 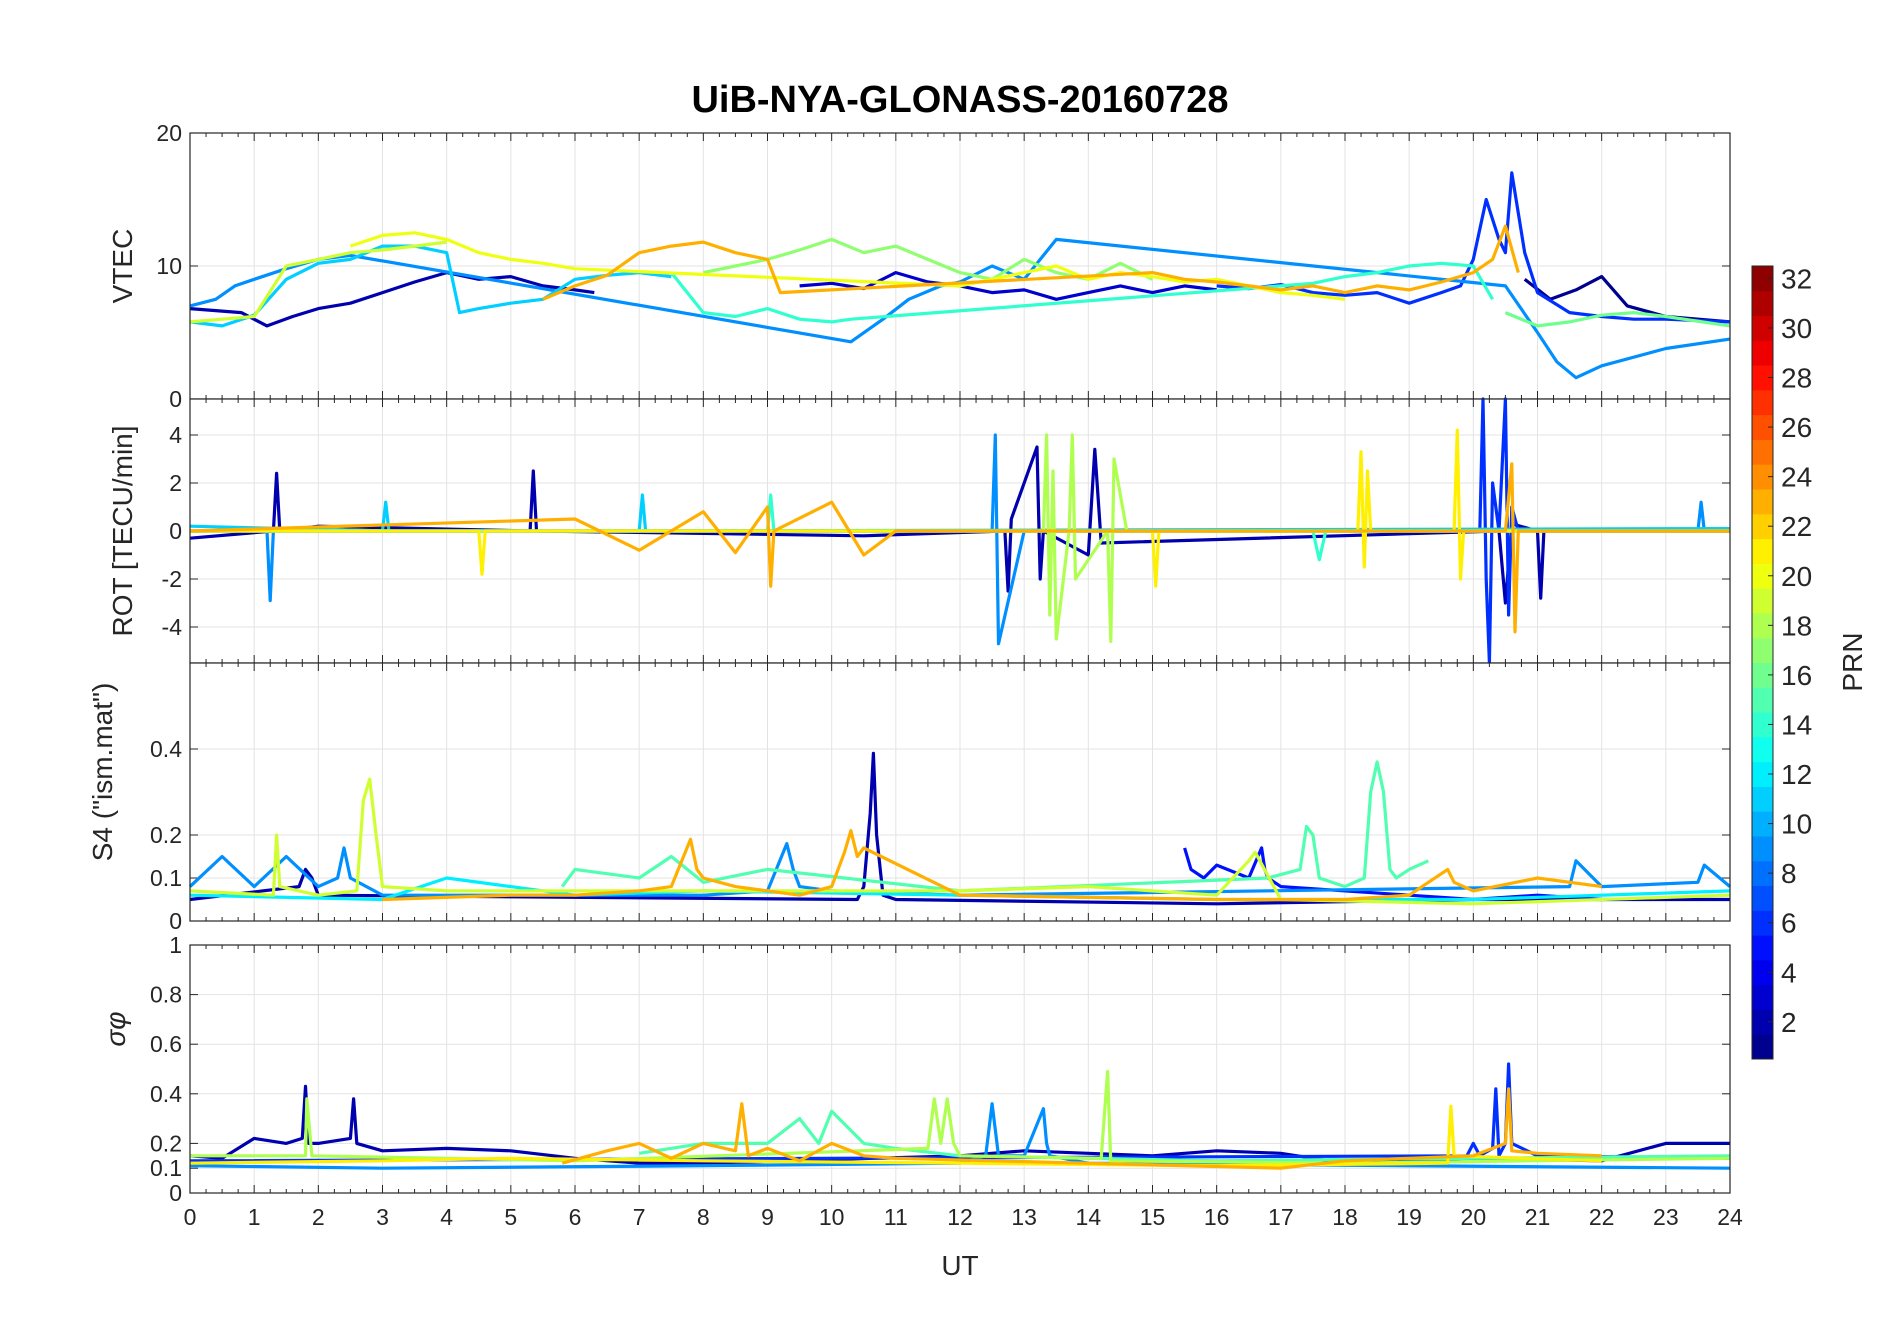 What do you see at coordinates (703, 1217) in the screenshot?
I see `x-tick-label: 8` at bounding box center [703, 1217].